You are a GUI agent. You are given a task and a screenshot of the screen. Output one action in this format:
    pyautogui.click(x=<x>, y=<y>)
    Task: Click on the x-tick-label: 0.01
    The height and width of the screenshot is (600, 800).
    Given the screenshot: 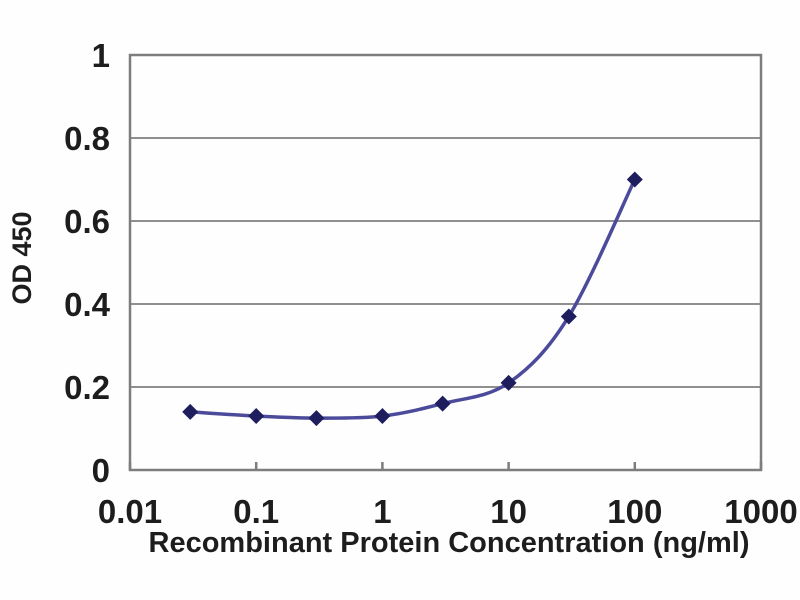 What is the action you would take?
    pyautogui.click(x=130, y=511)
    